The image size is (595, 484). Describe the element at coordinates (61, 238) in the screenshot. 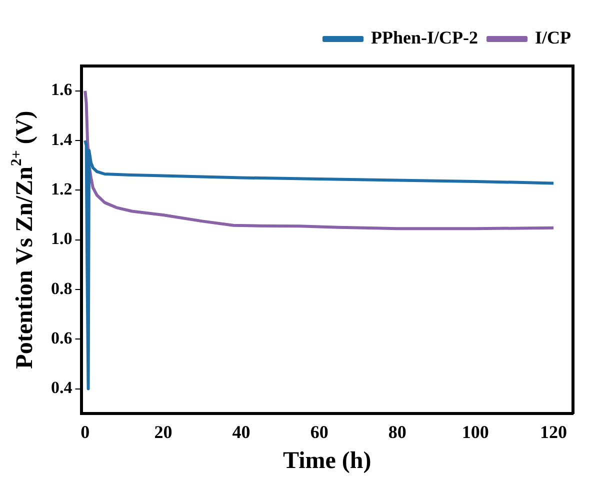

I see `y-tick-label: 1.0` at that location.